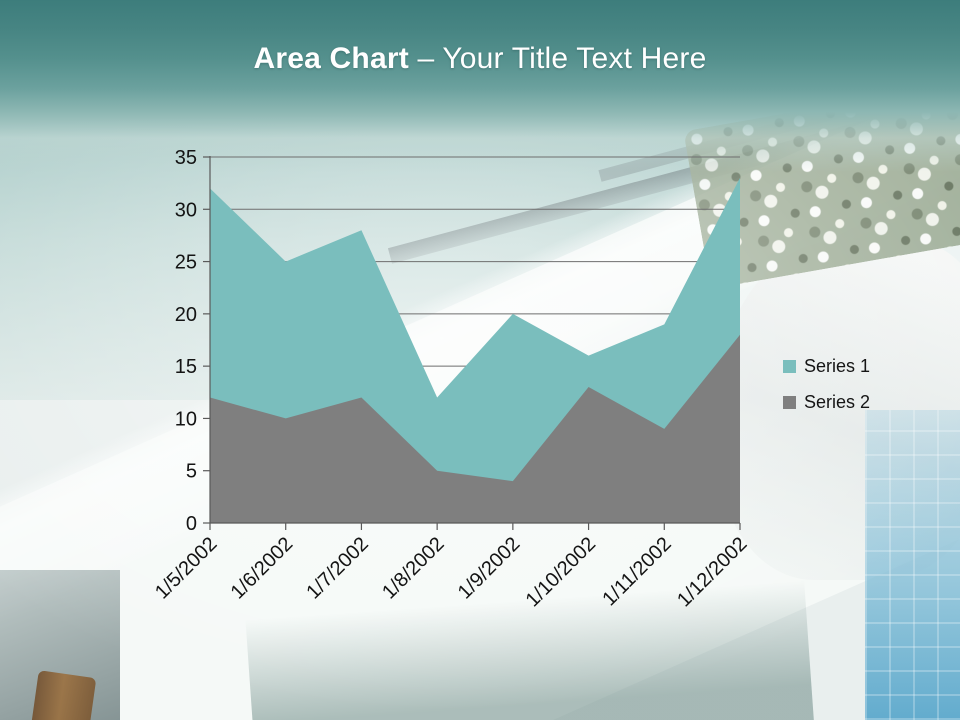  What do you see at coordinates (331, 58) in the screenshot?
I see `slide-title-bold: Area Chart` at bounding box center [331, 58].